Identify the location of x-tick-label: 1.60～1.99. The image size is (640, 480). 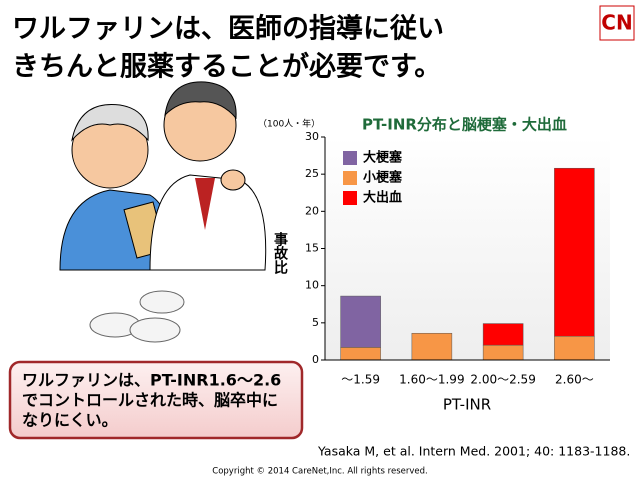
(431, 380).